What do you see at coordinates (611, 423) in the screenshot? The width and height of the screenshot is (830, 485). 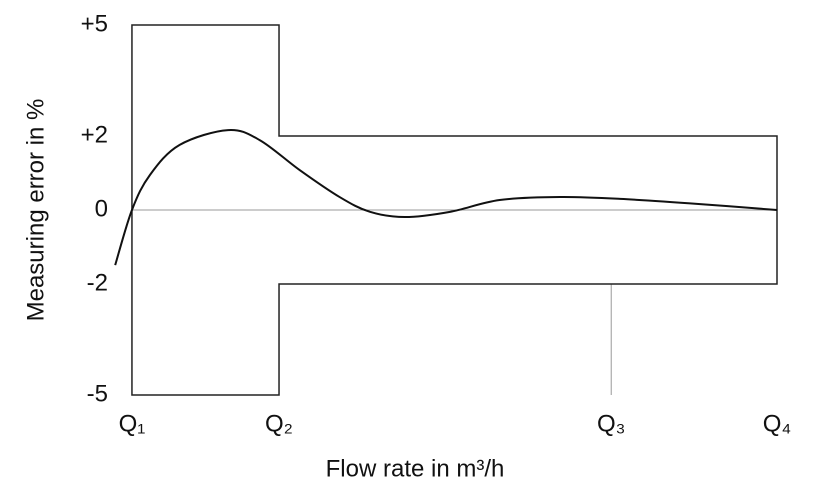 I see `x-tick-label: Q₃` at bounding box center [611, 423].